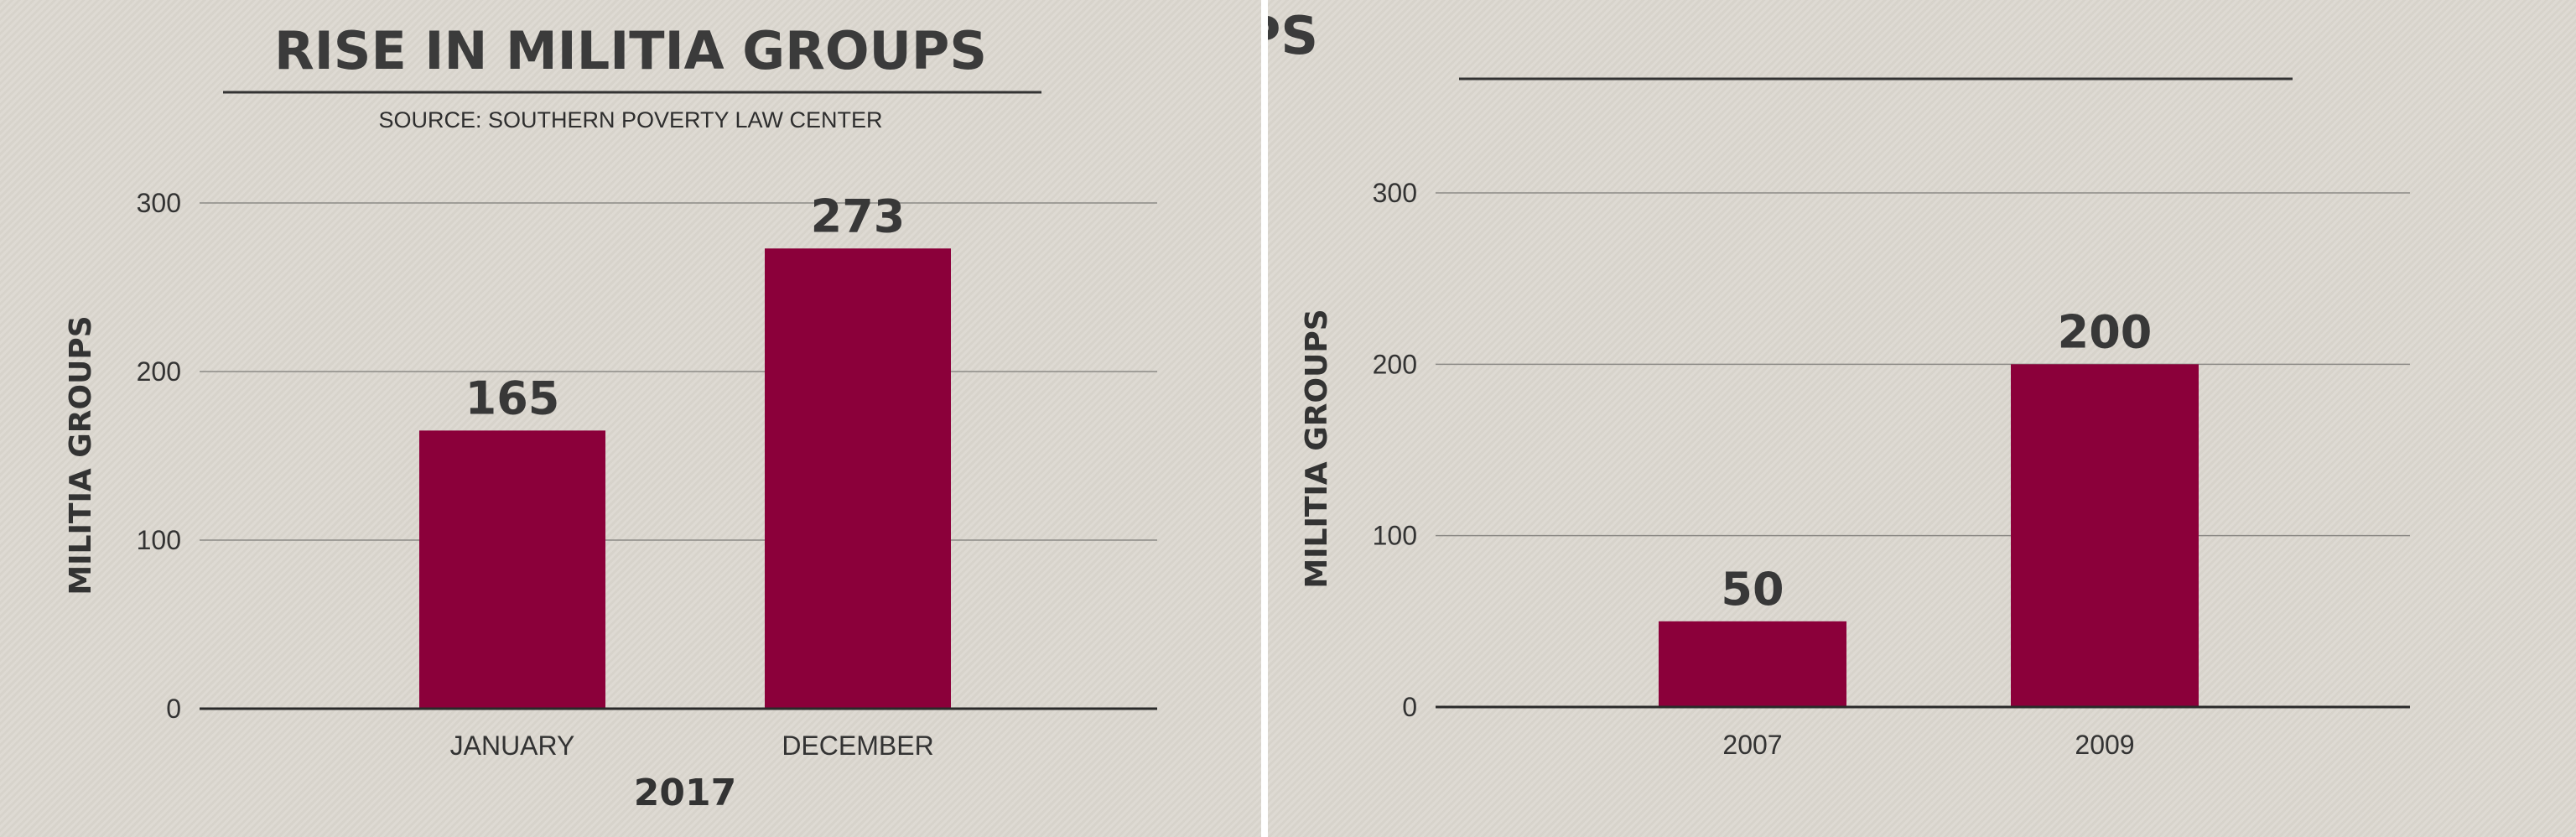 This screenshot has height=837, width=2576. I want to click on chart-title-left: RISE IN MILITIA GROUPS, so click(630, 50).